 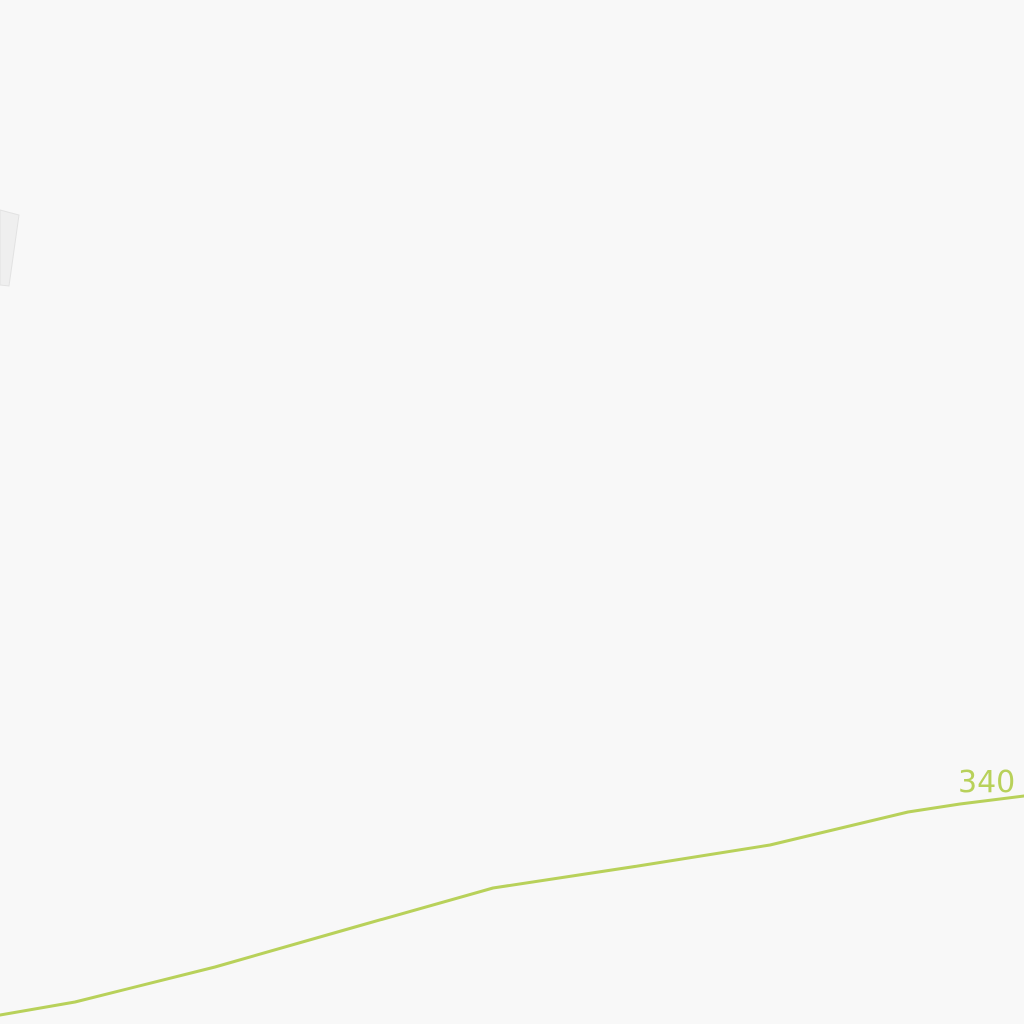 What do you see at coordinates (986, 782) in the screenshot?
I see `contour-label: 340` at bounding box center [986, 782].